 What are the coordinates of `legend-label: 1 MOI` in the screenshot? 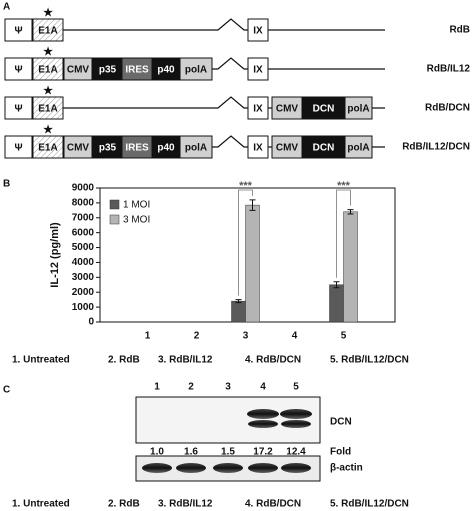 It's located at (136, 205).